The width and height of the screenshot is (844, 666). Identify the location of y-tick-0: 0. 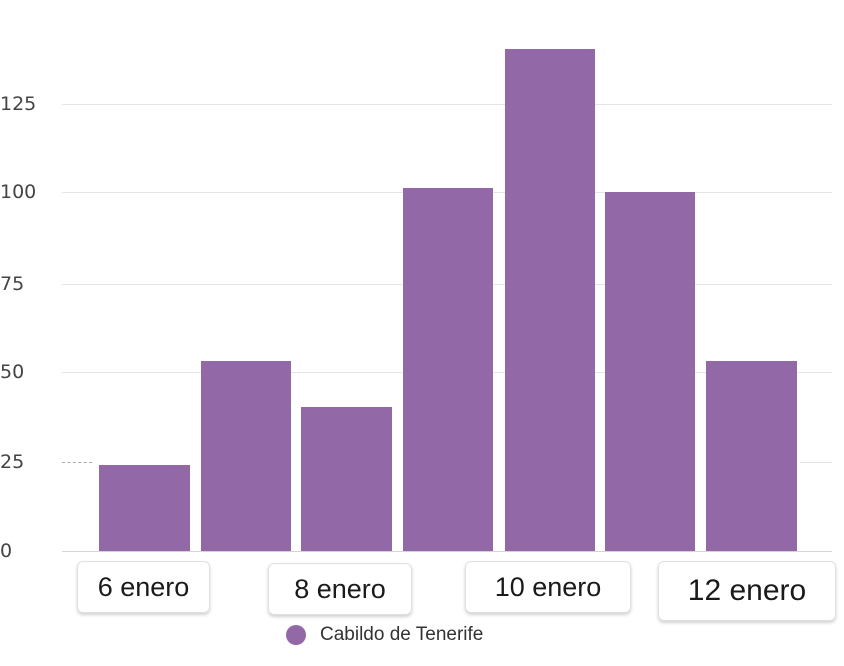
(6, 551).